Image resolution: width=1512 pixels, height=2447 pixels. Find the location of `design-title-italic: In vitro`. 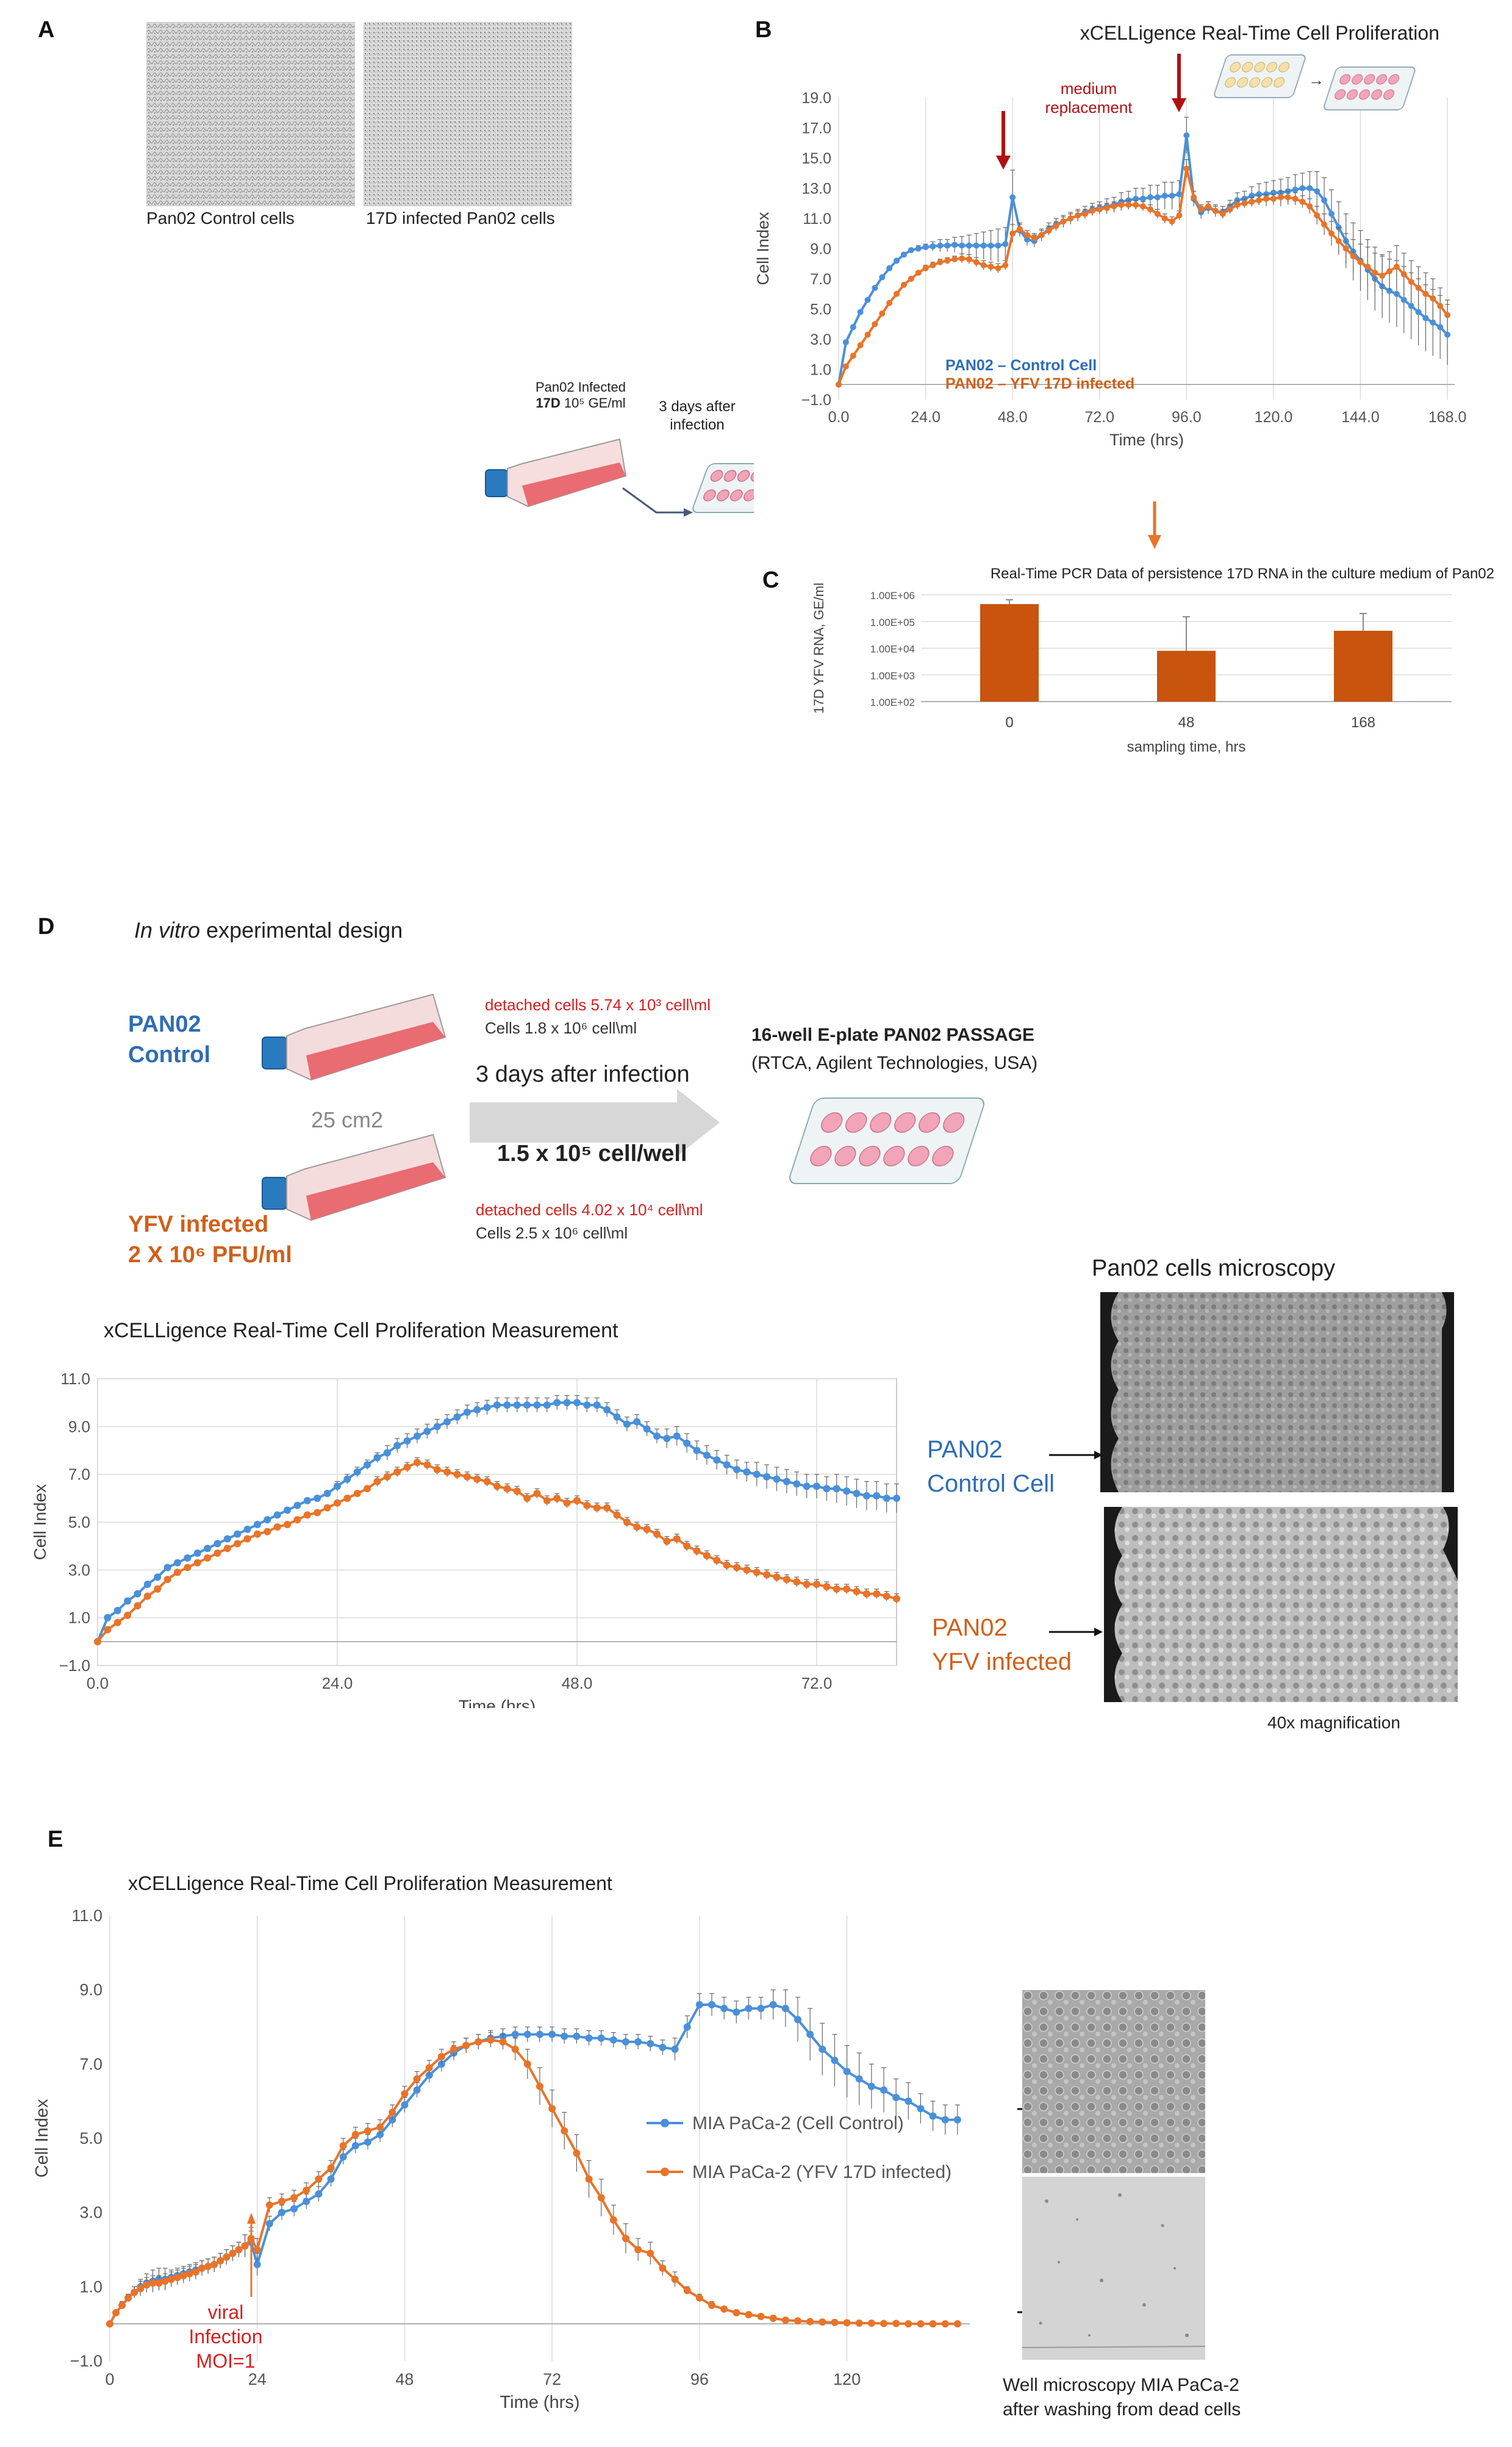

design-title-italic: In vitro is located at coordinates (167, 930).